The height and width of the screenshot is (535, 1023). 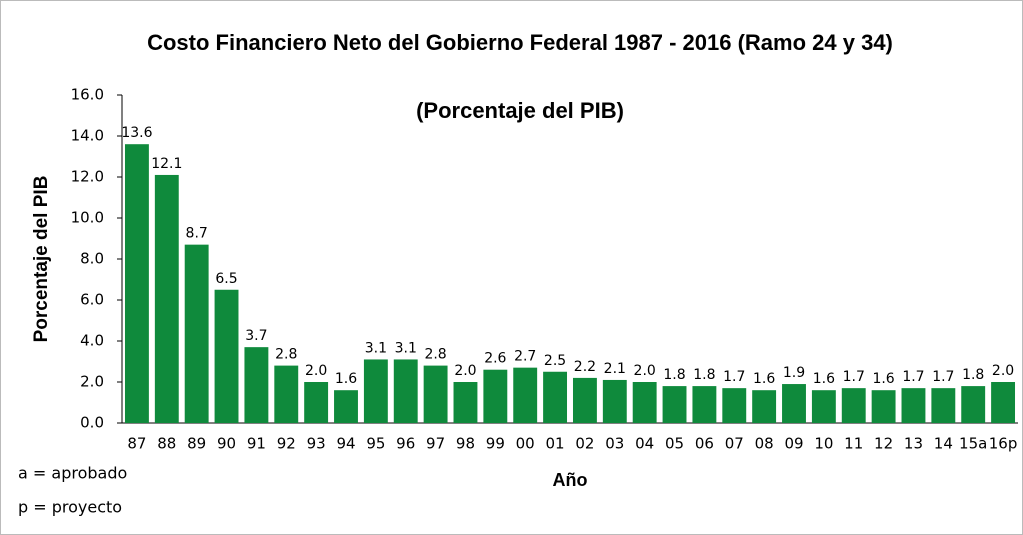 What do you see at coordinates (87, 218) in the screenshot?
I see `y-tick-label: 10.0` at bounding box center [87, 218].